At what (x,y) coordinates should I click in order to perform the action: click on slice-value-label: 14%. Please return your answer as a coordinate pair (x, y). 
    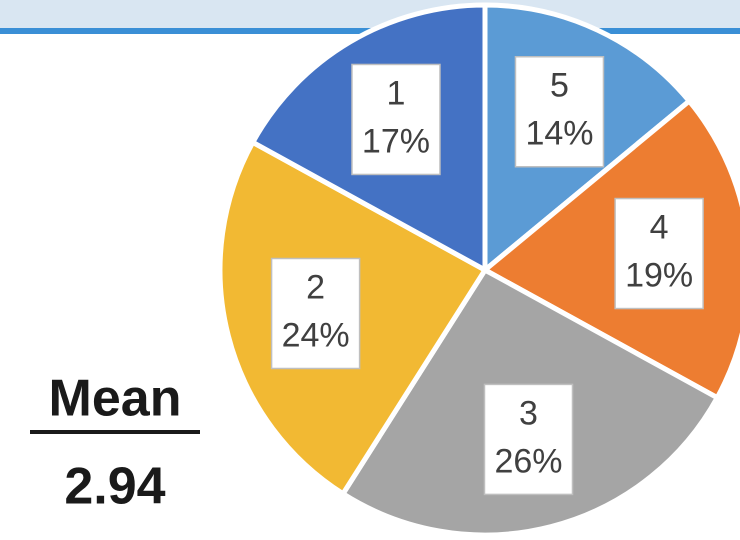
    Looking at the image, I should click on (559, 134).